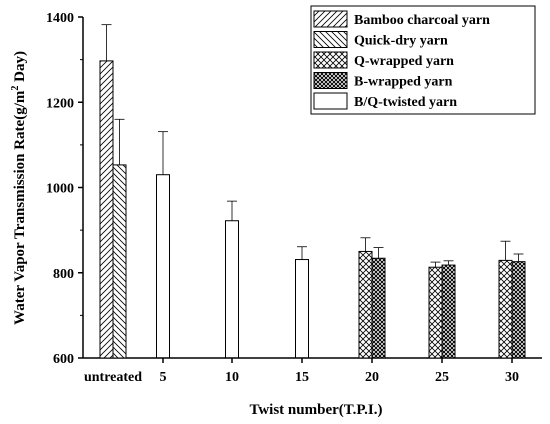  What do you see at coordinates (19, 188) in the screenshot?
I see `y-axis-title: Water Vapor Transmission Rate(g/m2 Day)` at bounding box center [19, 188].